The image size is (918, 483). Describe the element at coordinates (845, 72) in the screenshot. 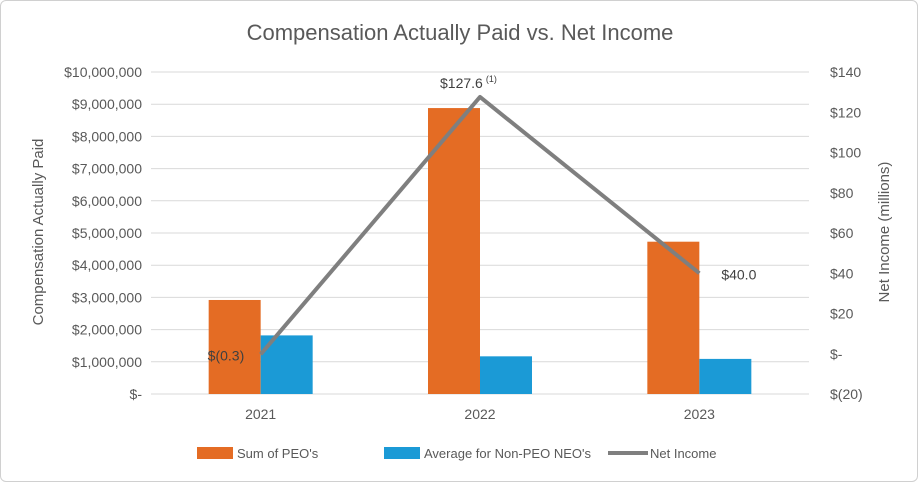

I see `y2-tick-label: $140` at that location.